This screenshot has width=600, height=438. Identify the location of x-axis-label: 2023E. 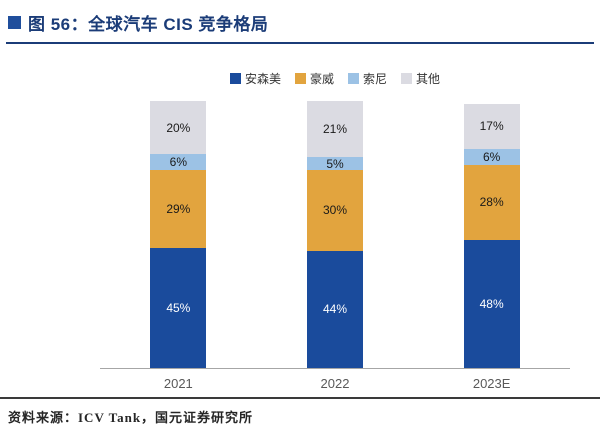
(491, 383).